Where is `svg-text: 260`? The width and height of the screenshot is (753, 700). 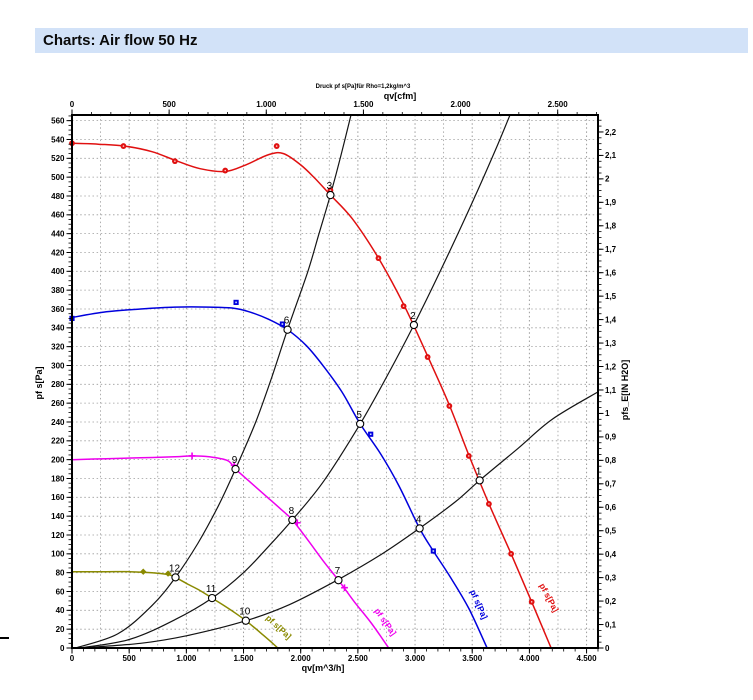 svg-text: 260 is located at coordinates (58, 403).